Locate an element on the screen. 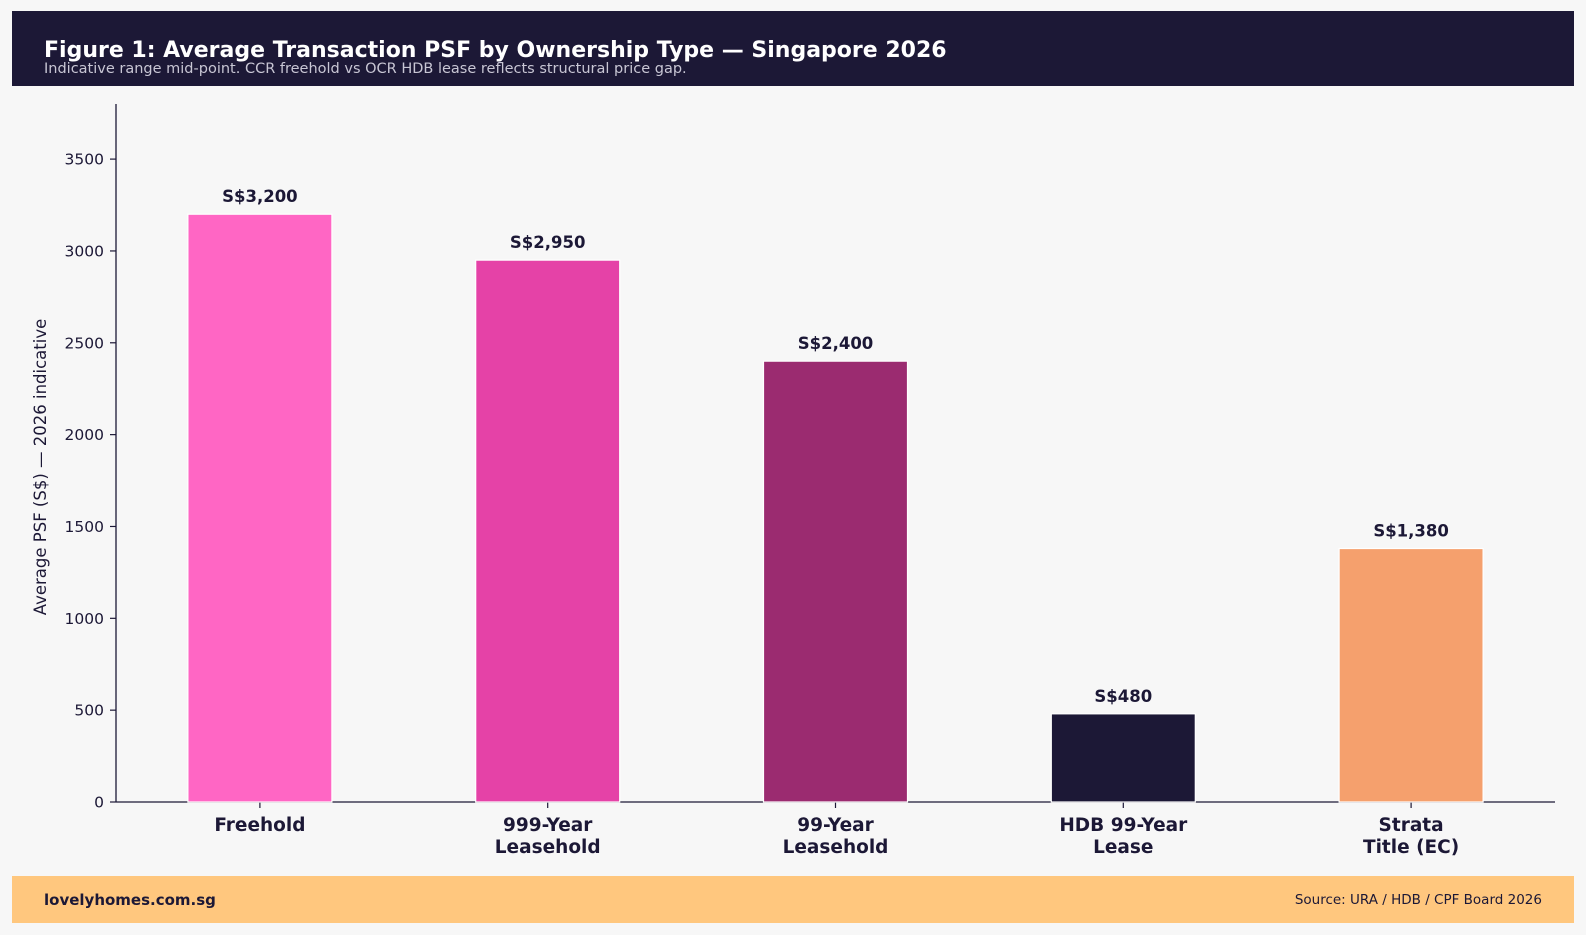  y-tick-label: 3000 is located at coordinates (84, 251).